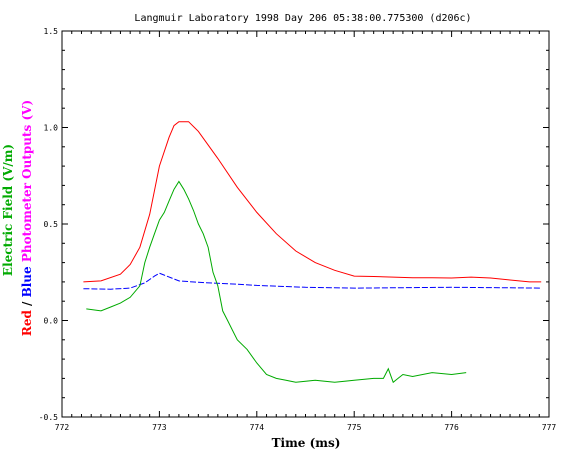  What do you see at coordinates (451, 427) in the screenshot?
I see `x-tick-label: 776` at bounding box center [451, 427].